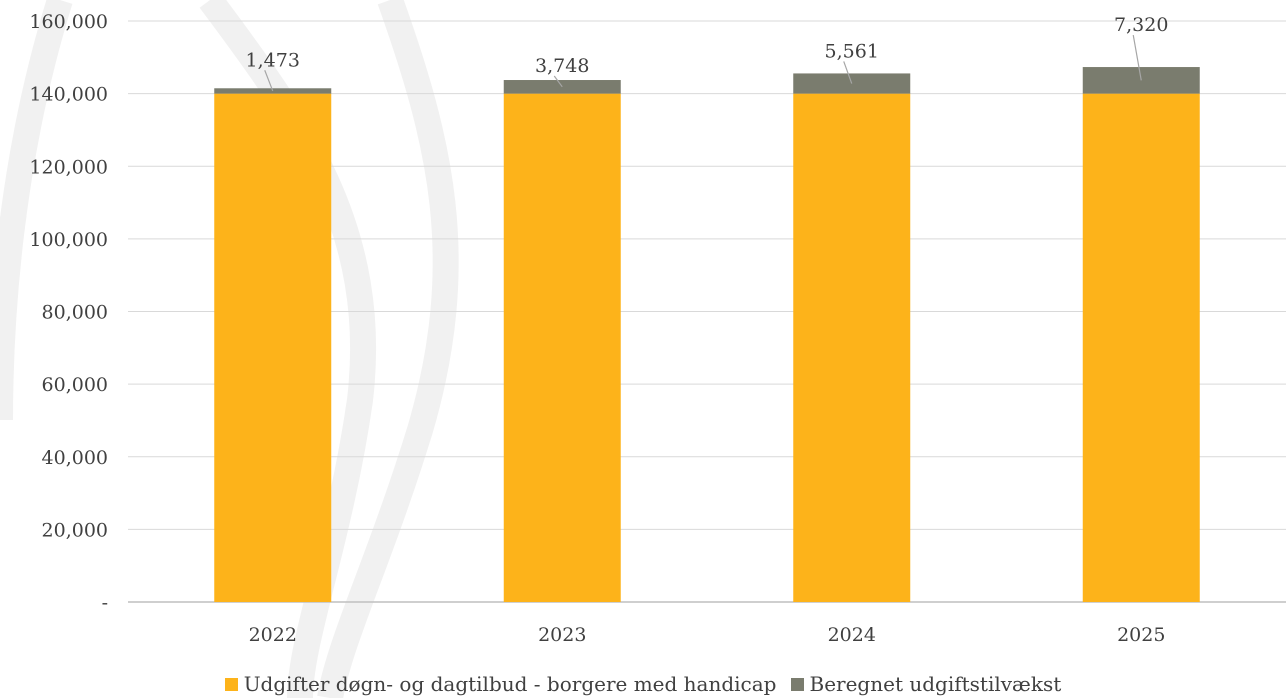  Describe the element at coordinates (707, 635) in the screenshot. I see `x-axis: 2022 2023 2024 2025` at that location.